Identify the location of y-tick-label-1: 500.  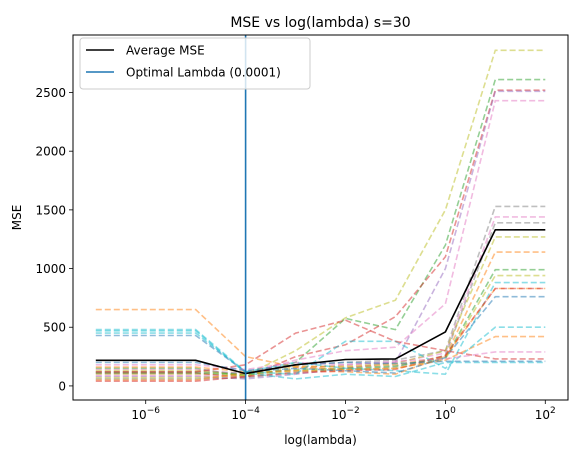
(54, 328).